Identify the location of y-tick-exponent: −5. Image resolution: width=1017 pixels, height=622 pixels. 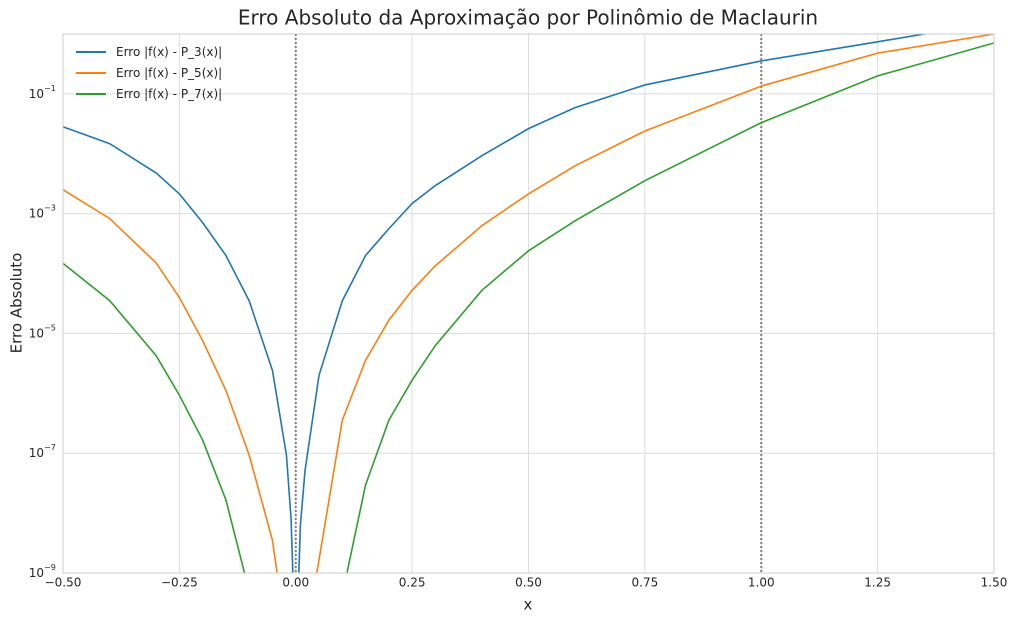
(50, 327).